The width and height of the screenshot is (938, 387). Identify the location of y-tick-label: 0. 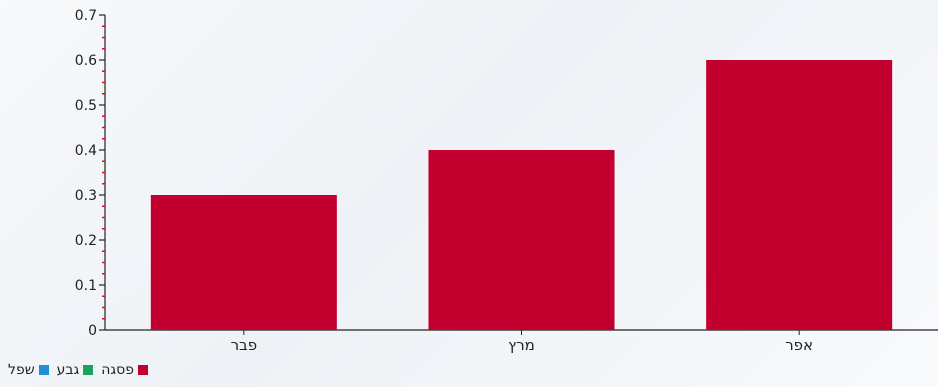
(92, 331).